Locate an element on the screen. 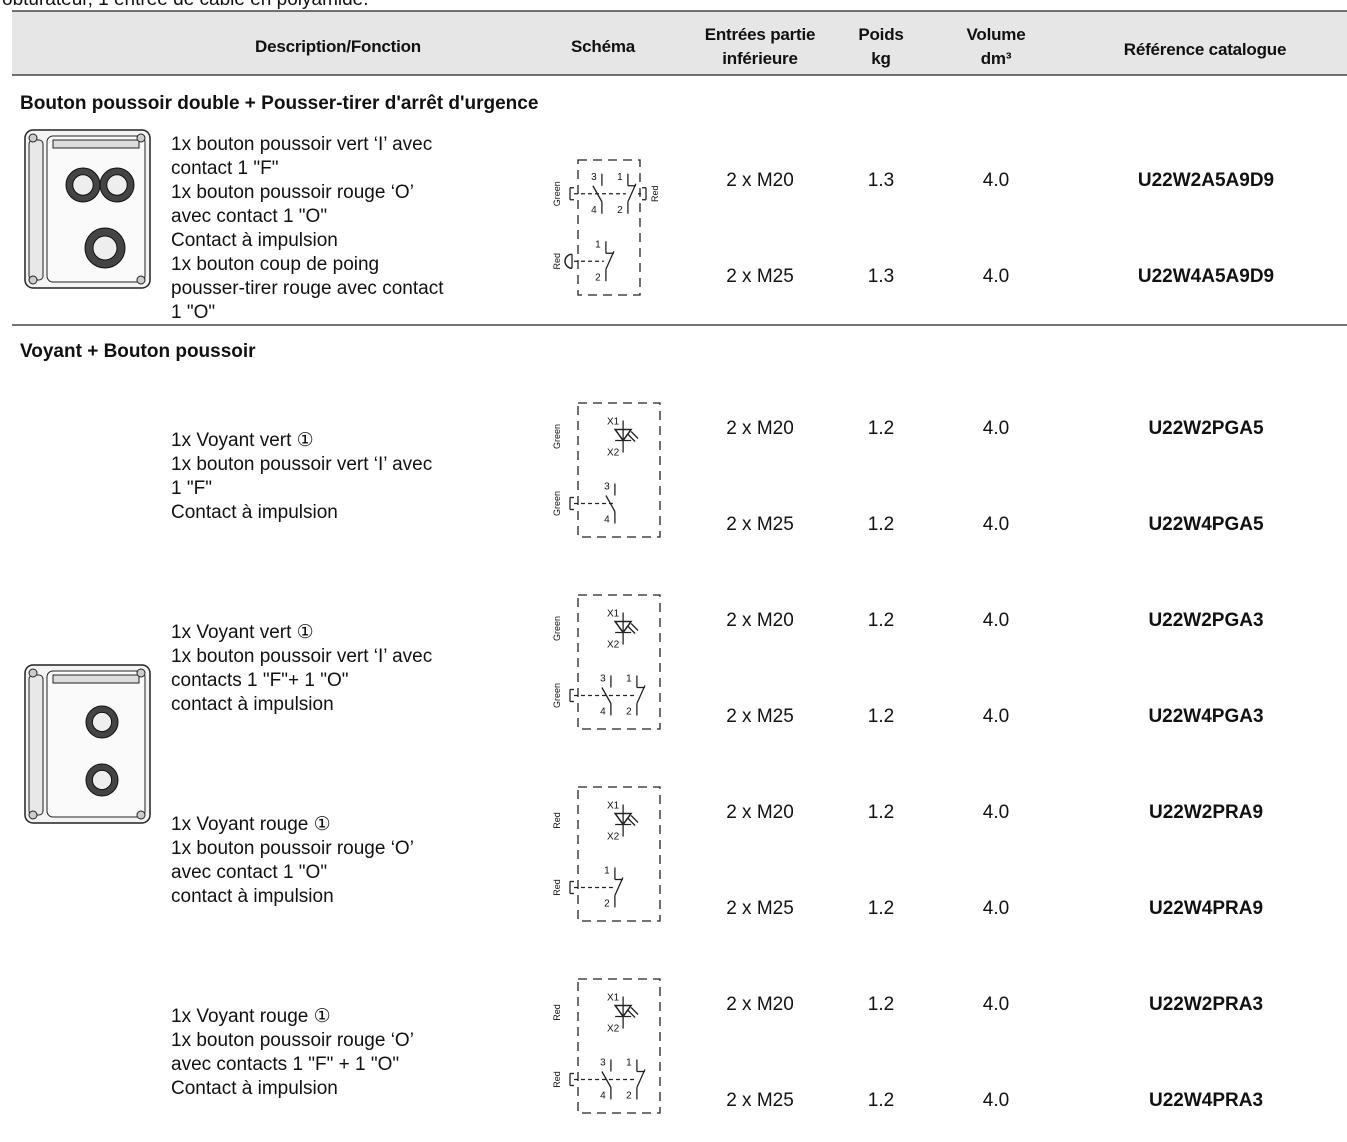 The width and height of the screenshot is (1347, 1142). description-line: contact 1 "F" is located at coordinates (225, 168).